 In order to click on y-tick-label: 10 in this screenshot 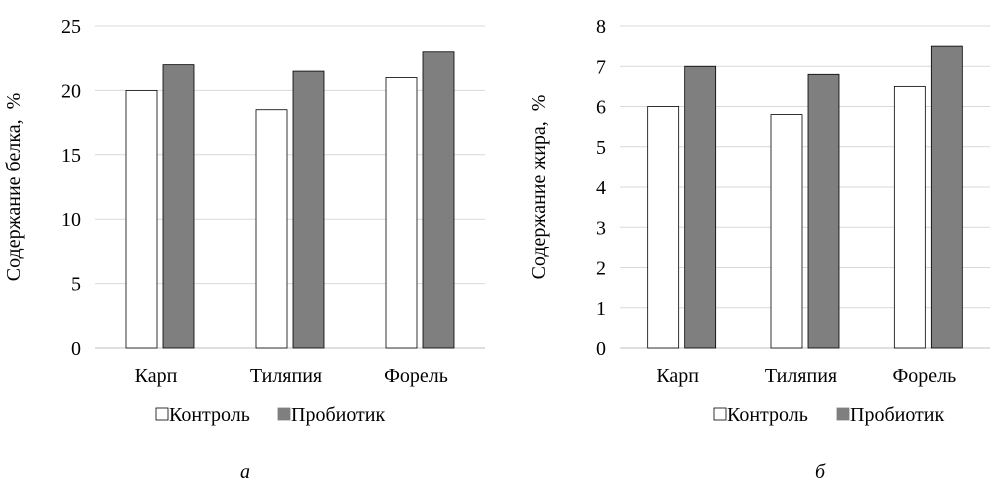, I will do `click(71, 220)`.